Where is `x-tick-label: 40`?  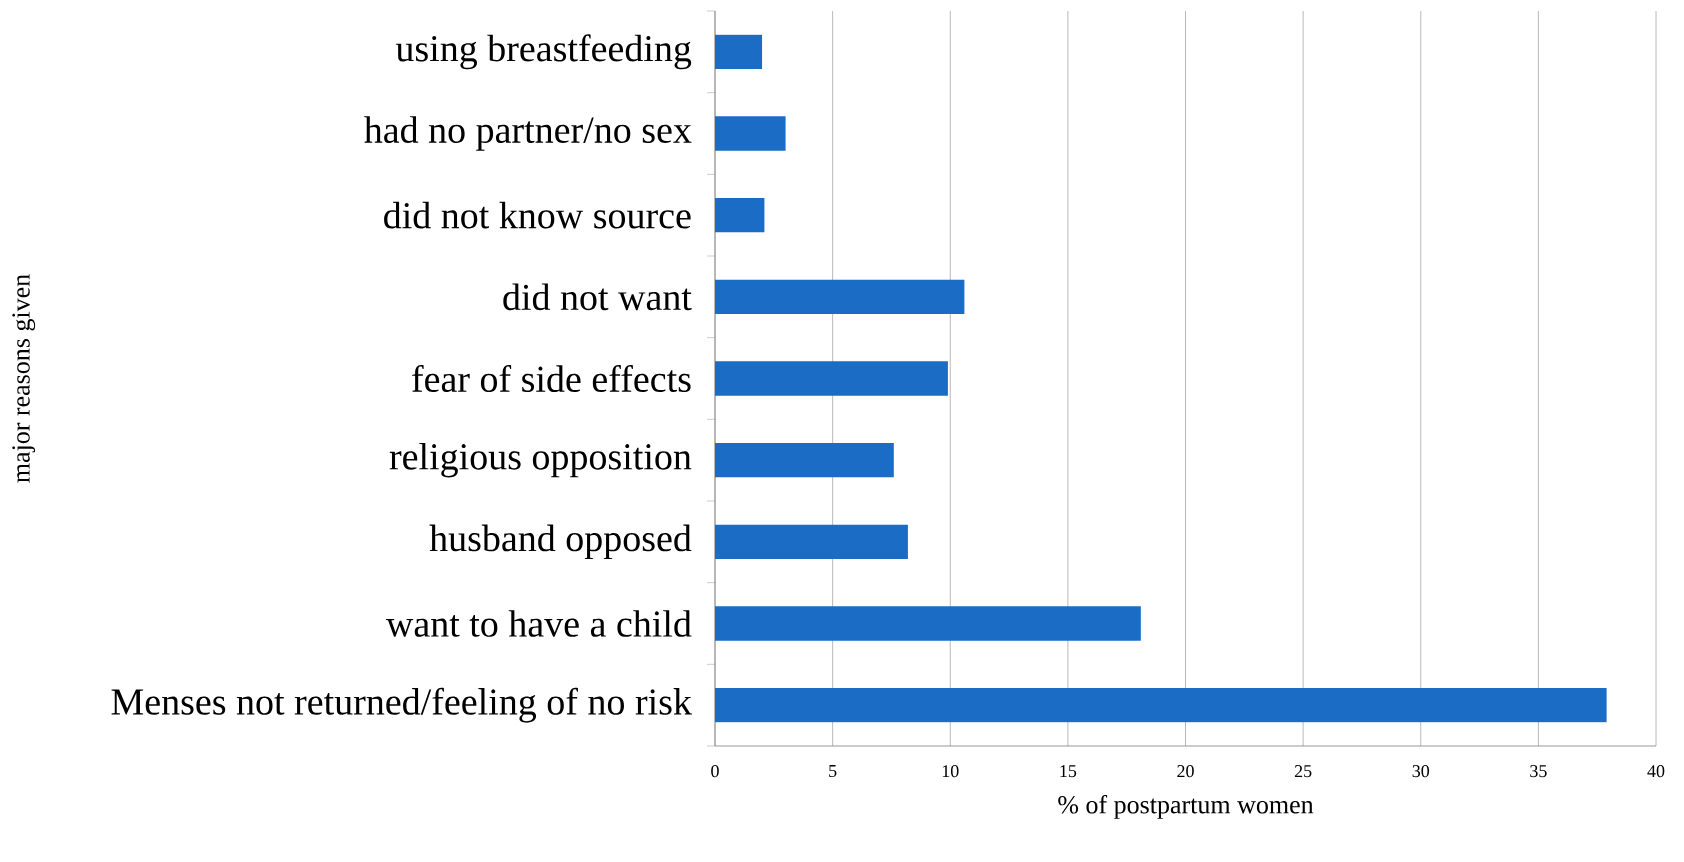 x-tick-label: 40 is located at coordinates (1656, 771).